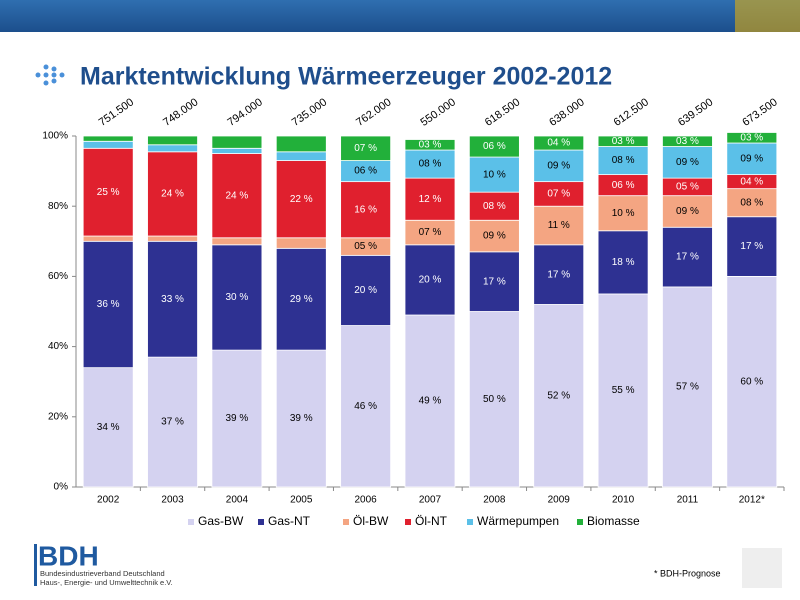 The image size is (800, 600). Describe the element at coordinates (106, 582) in the screenshot. I see `org-line: Haus-, Energie- und Umwelttechnik e.V.` at that location.